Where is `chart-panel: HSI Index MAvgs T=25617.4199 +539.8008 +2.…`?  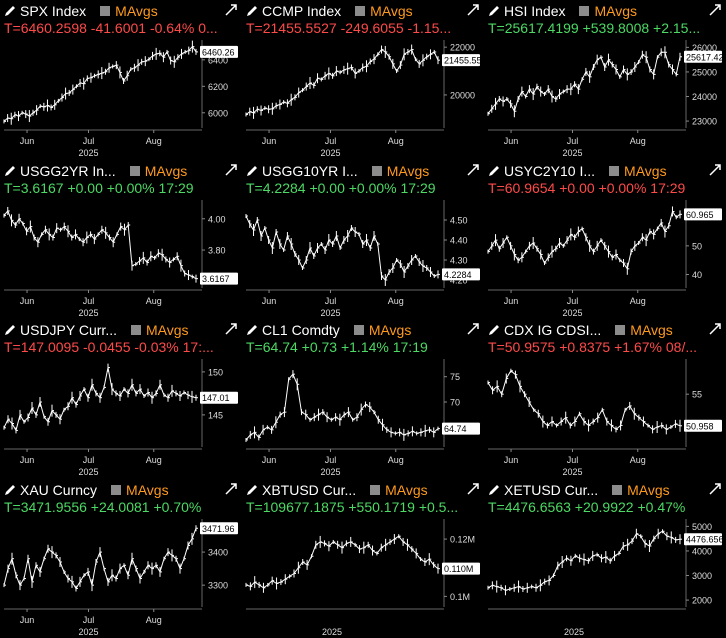
chart-panel: HSI Index MAvgs T=25617.4199 +539.8008 +2.… is located at coordinates (605, 80).